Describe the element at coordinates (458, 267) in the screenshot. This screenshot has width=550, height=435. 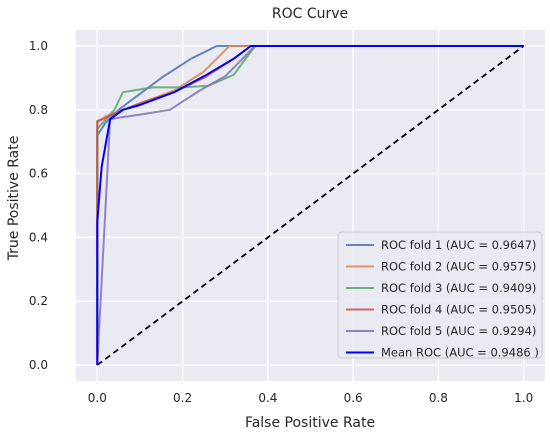
I see `legend-label: ROC fold 2 (AUC = 0.9575)` at that location.